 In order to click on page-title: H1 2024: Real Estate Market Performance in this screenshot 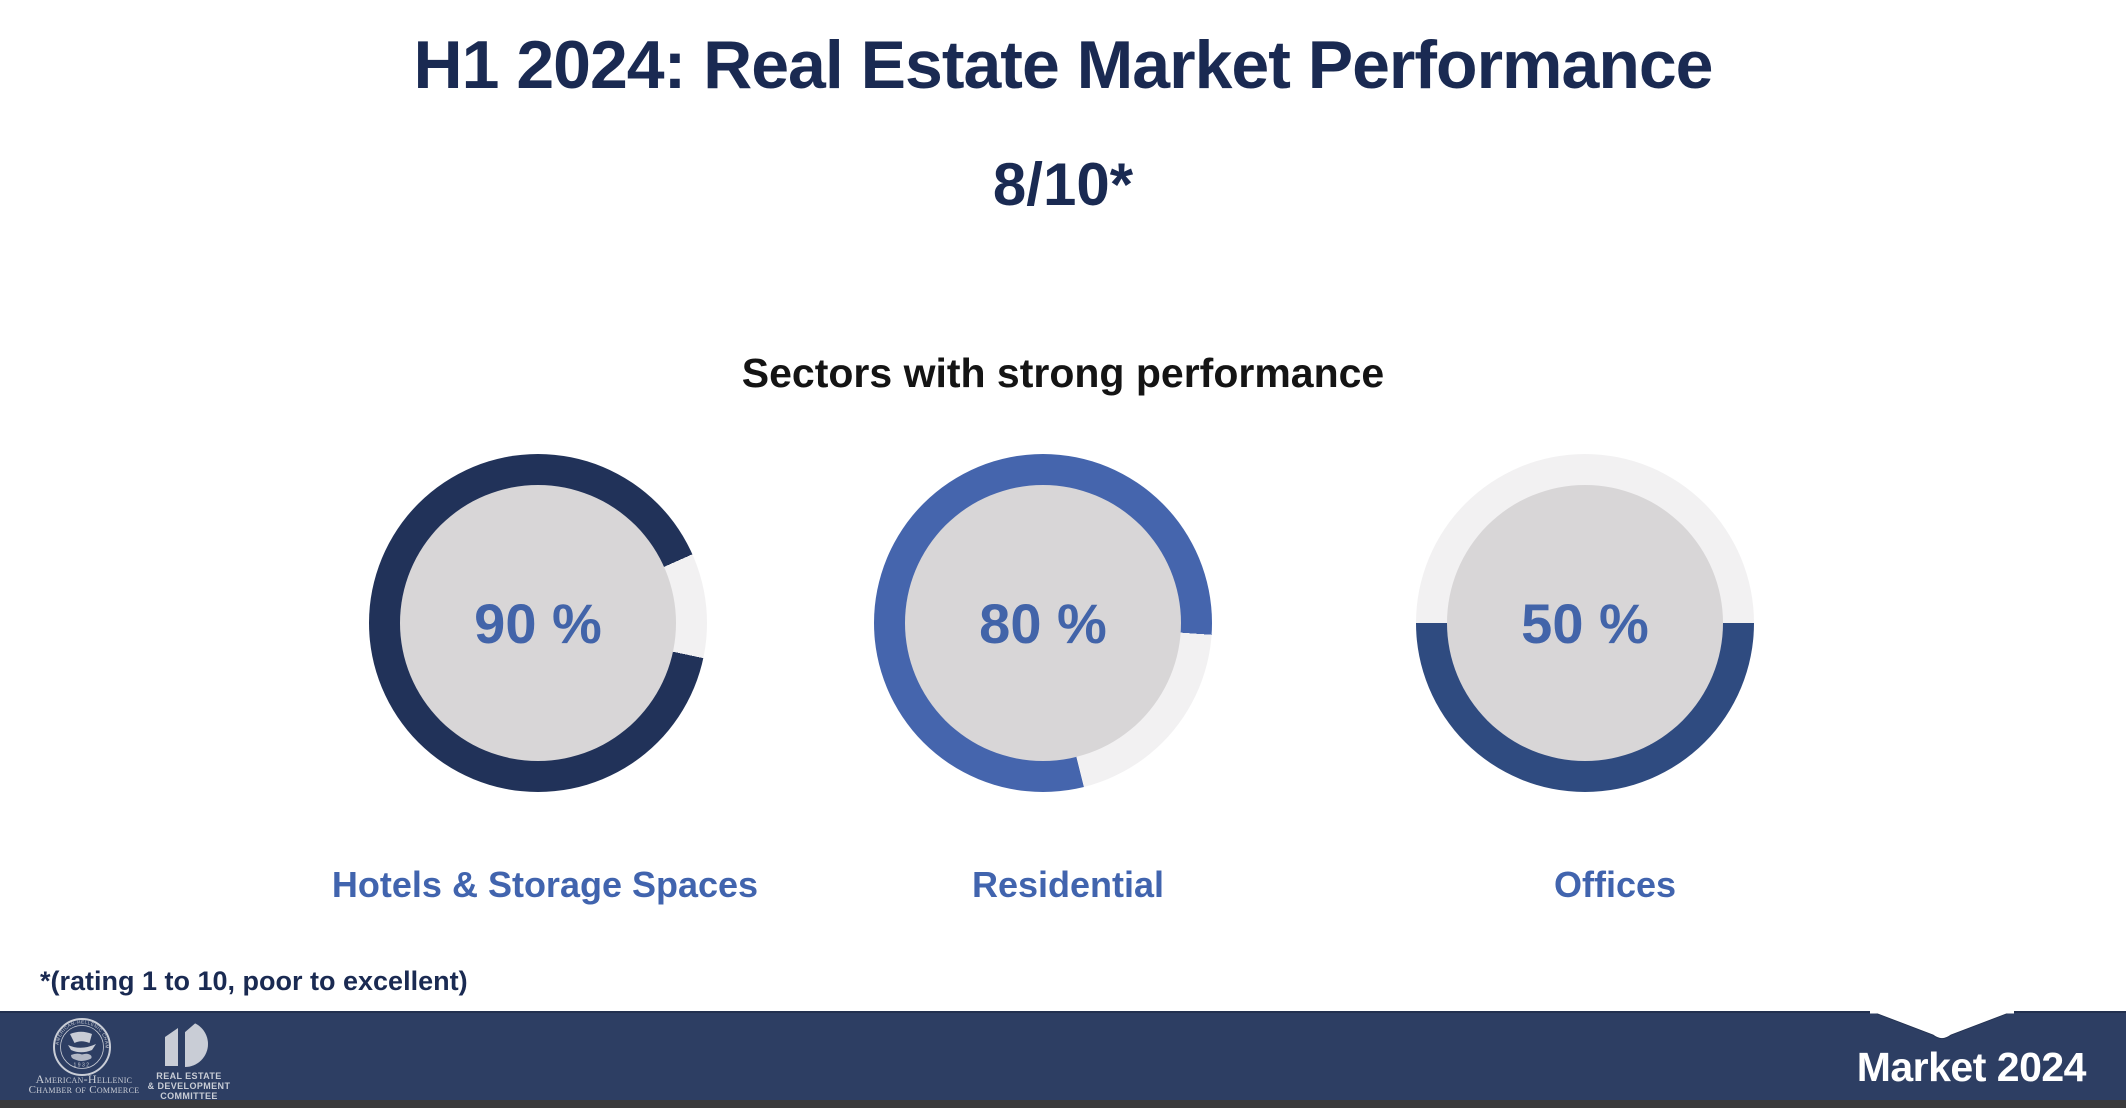, I will do `click(1063, 65)`.